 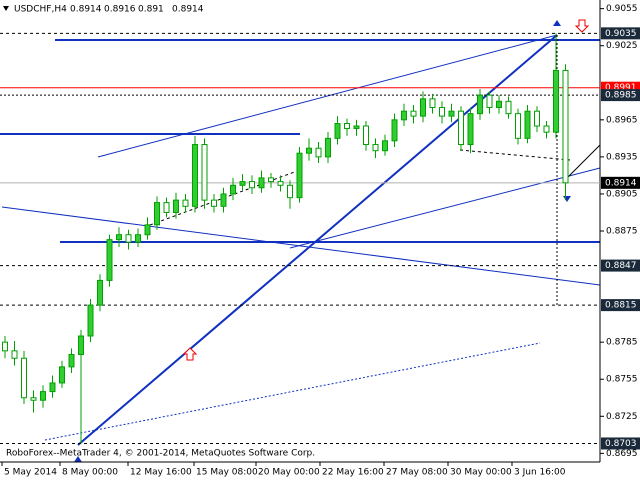 I want to click on x-tick-label: 15 May 08:00, so click(x=227, y=473).